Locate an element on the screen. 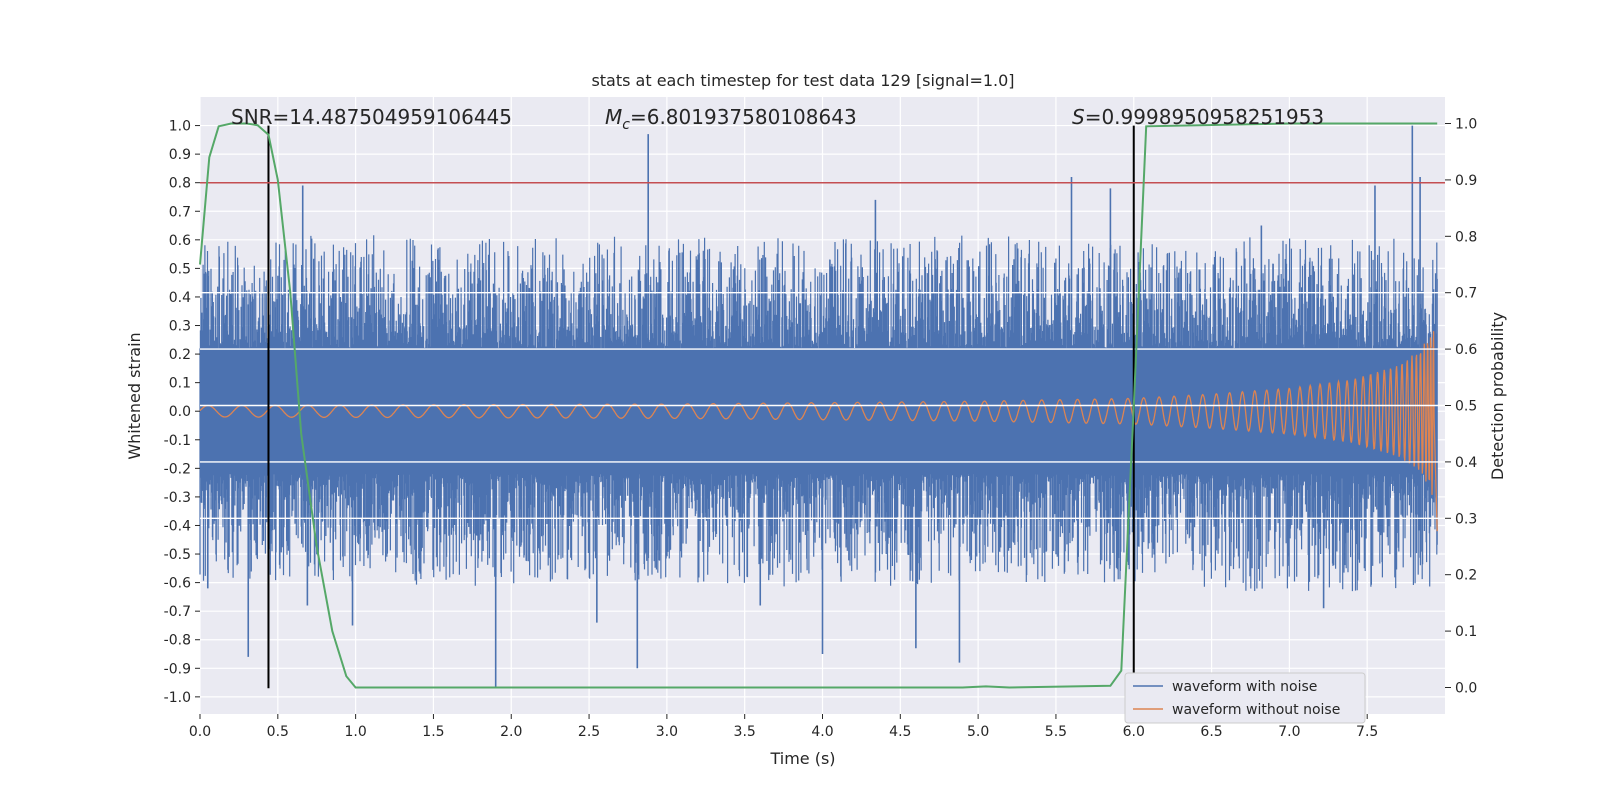 The image size is (1600, 800). y-axis-label: Whitened strain is located at coordinates (134, 395).